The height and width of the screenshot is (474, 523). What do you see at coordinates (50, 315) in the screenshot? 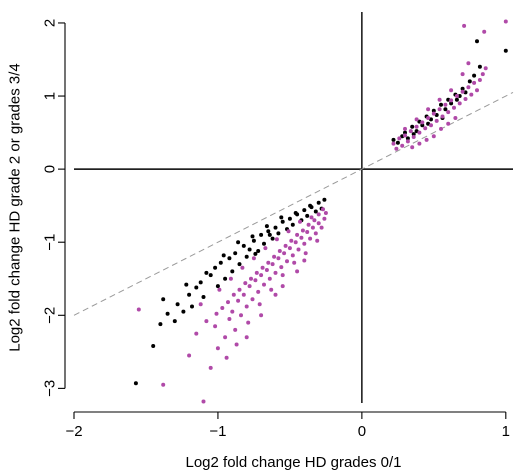
I see `y-tick-label: −2` at bounding box center [50, 315].